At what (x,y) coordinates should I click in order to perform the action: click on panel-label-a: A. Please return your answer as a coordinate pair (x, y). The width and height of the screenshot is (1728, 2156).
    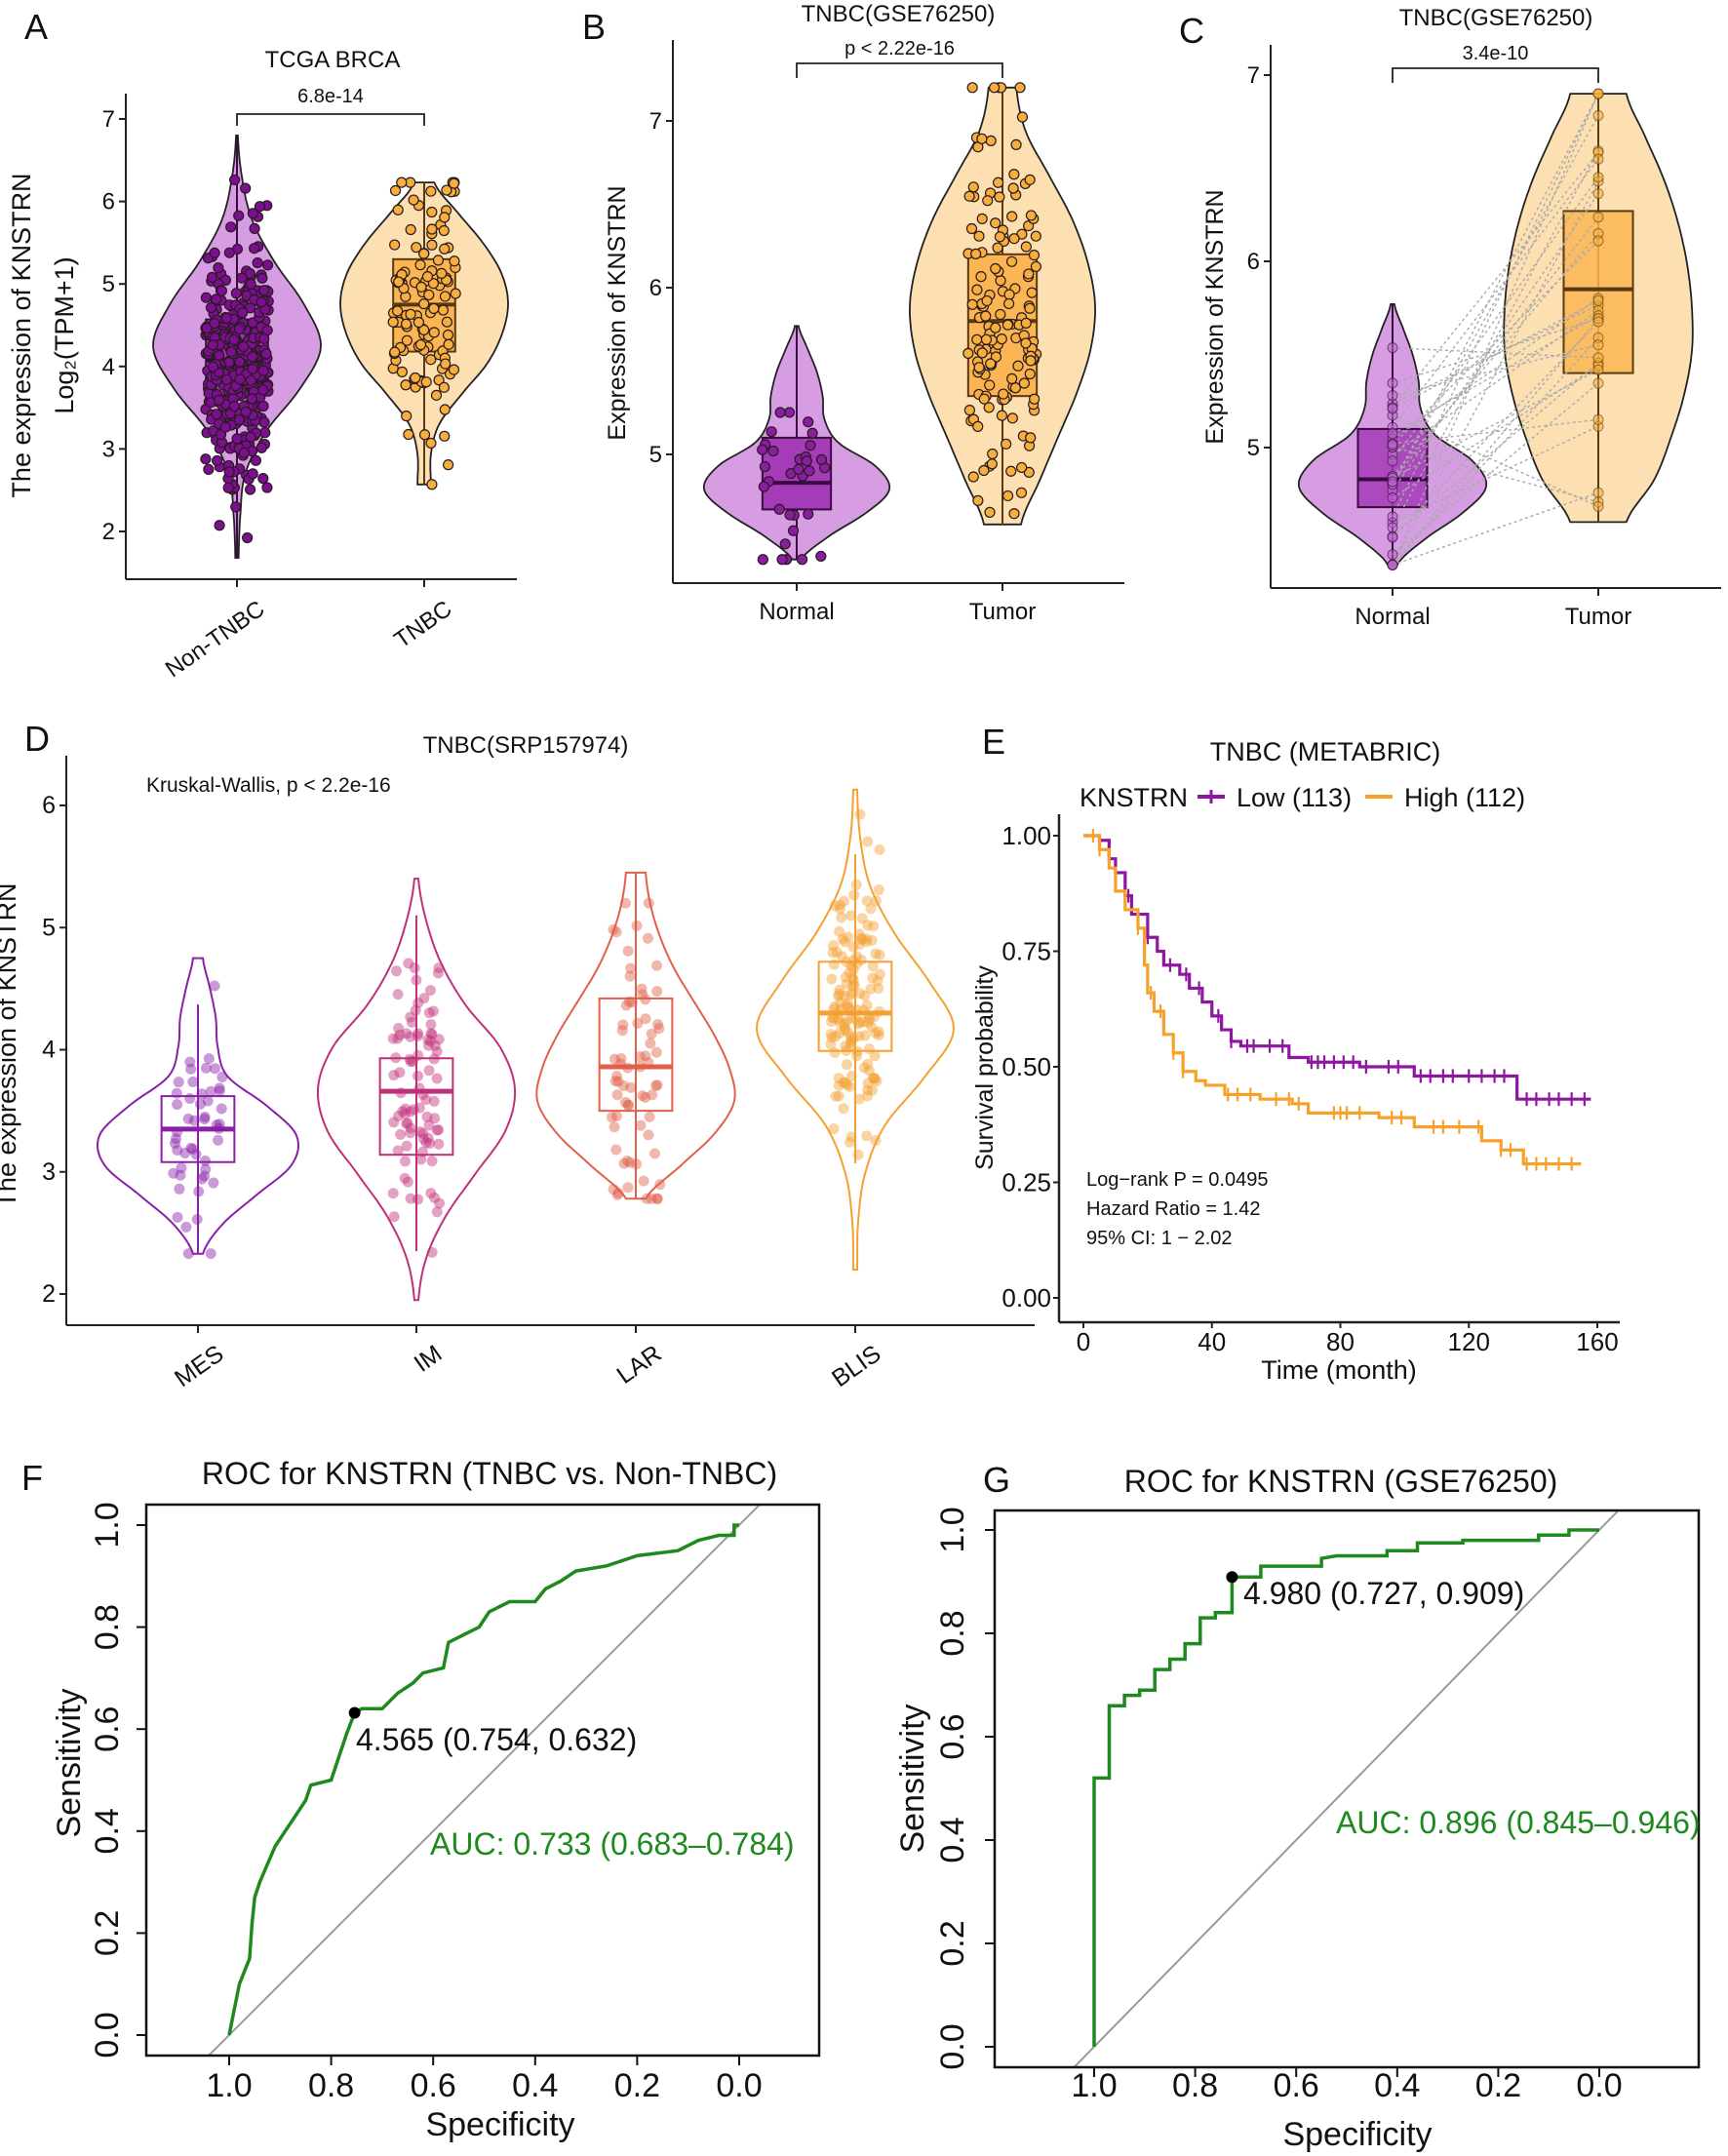
    Looking at the image, I should click on (36, 27).